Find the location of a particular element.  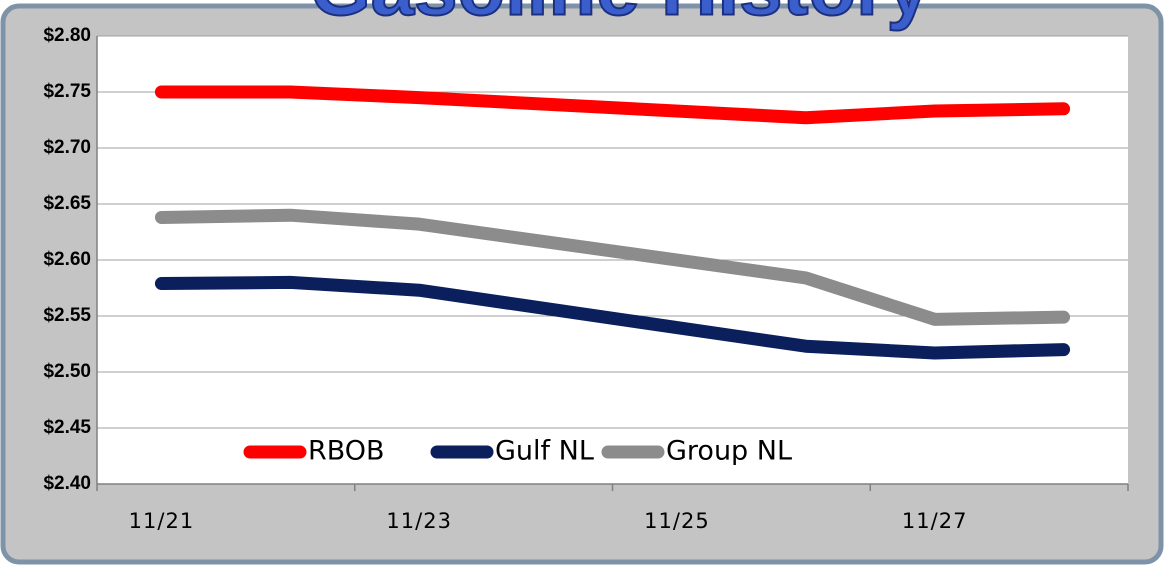

y-tick-label: $2.40 is located at coordinates (67, 483).